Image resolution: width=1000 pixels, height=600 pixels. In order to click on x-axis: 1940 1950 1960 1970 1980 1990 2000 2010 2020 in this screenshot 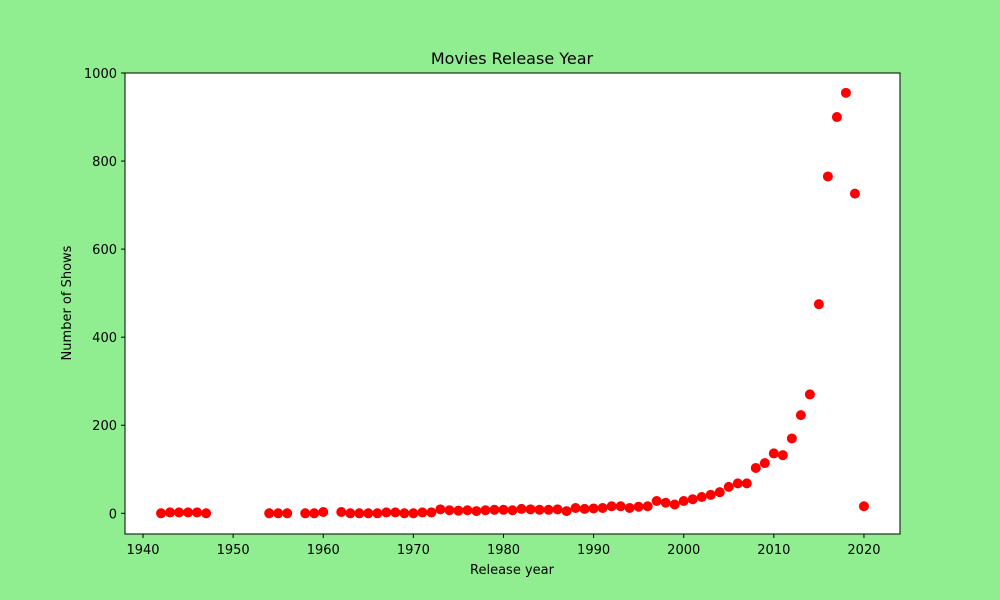, I will do `click(503, 546)`.